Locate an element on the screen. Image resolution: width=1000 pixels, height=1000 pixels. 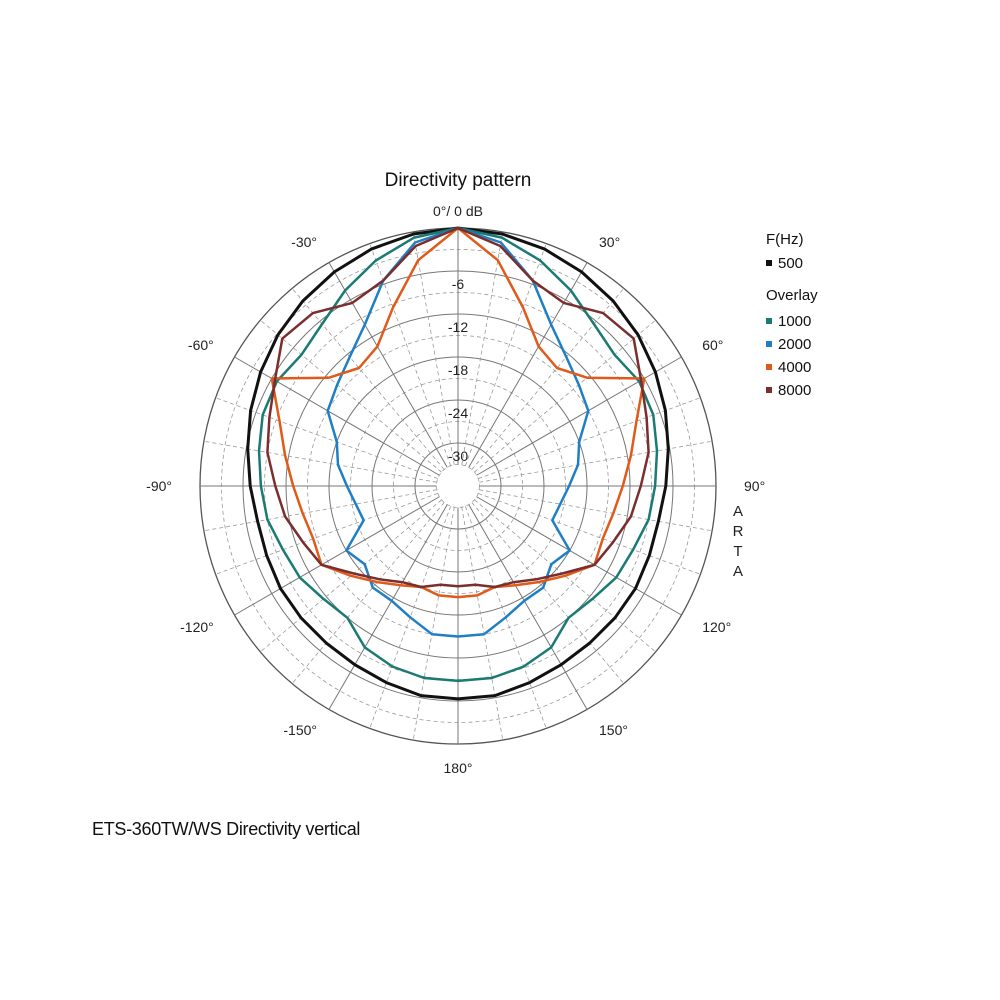
brand-letter: R is located at coordinates (738, 531).